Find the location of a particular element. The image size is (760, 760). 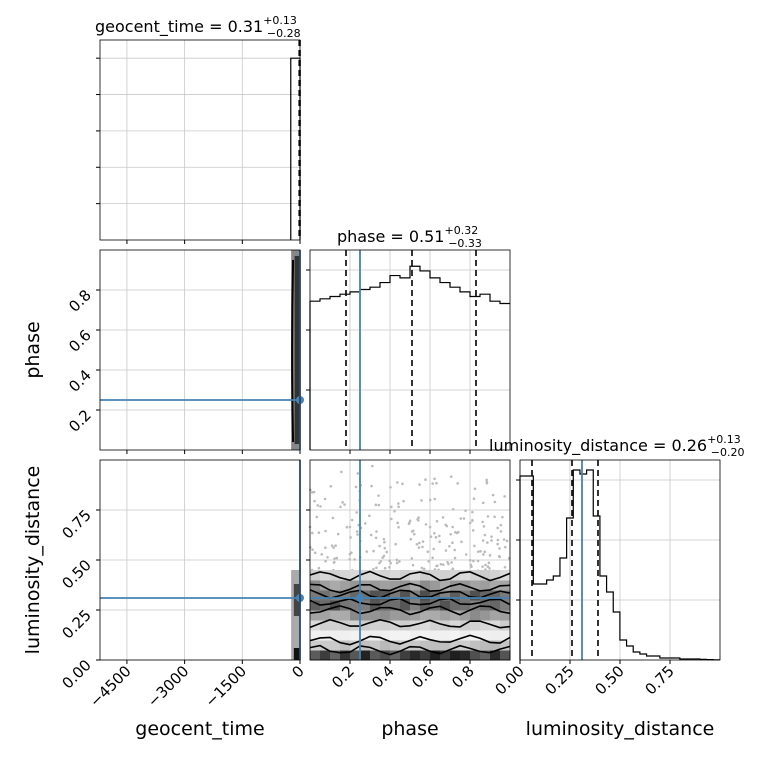

xlabel-phase: phase is located at coordinates (409, 729).